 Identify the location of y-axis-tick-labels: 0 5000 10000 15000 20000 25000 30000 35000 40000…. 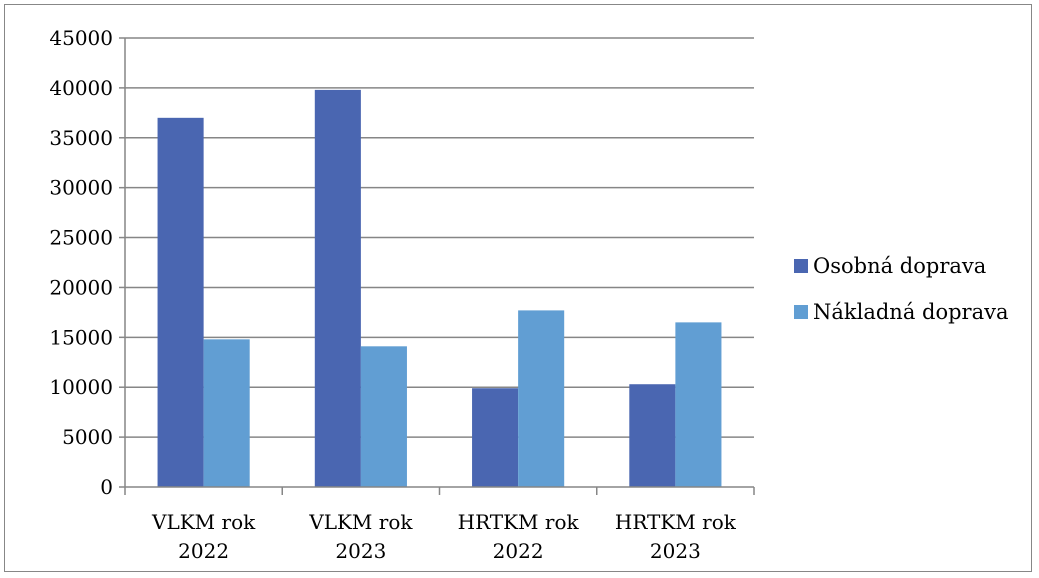
(81, 262).